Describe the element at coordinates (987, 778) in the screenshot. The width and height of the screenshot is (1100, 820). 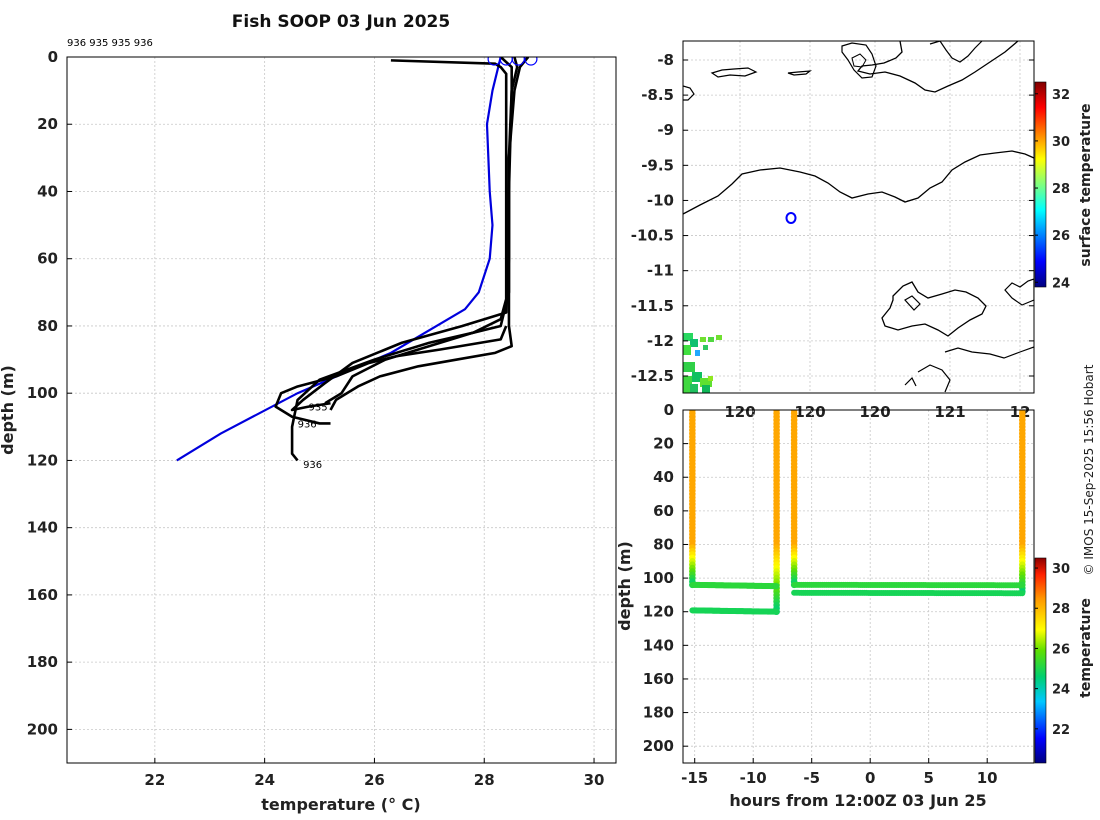
I see `hovmoller-x-tick-label: 10` at that location.